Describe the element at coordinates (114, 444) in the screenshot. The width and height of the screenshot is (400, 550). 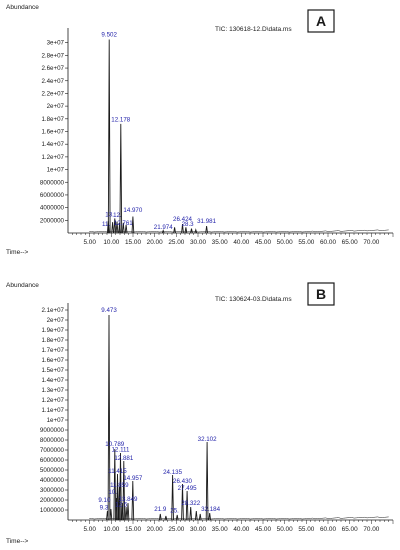
I see `peak-label: 10.789` at that location.